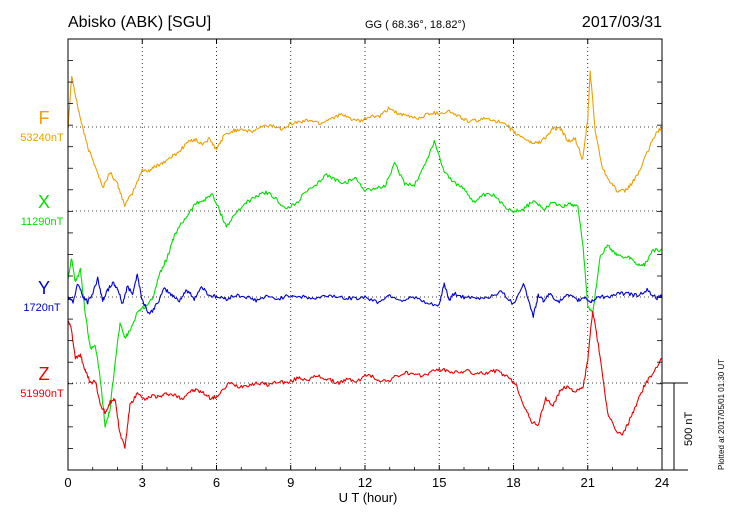 The image size is (730, 520). Describe the element at coordinates (216, 482) in the screenshot. I see `x-tick-label-6: 6` at that location.